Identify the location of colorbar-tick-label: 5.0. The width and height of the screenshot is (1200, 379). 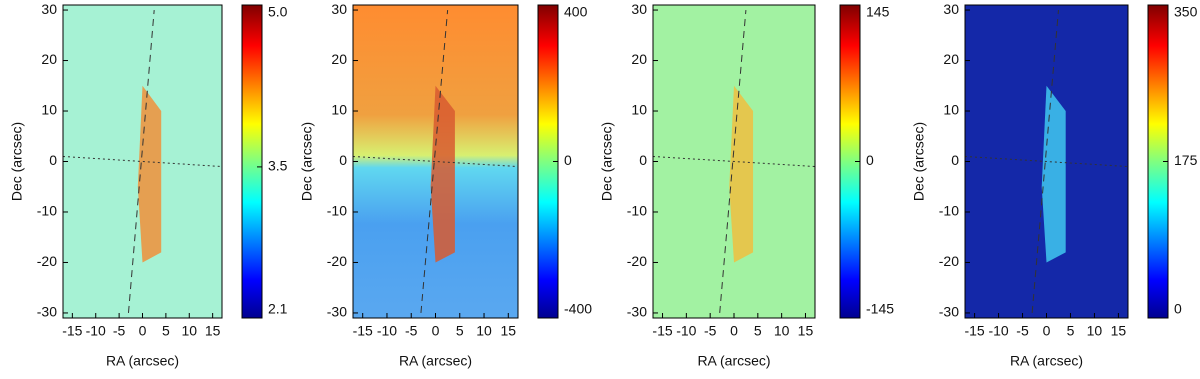
(278, 12).